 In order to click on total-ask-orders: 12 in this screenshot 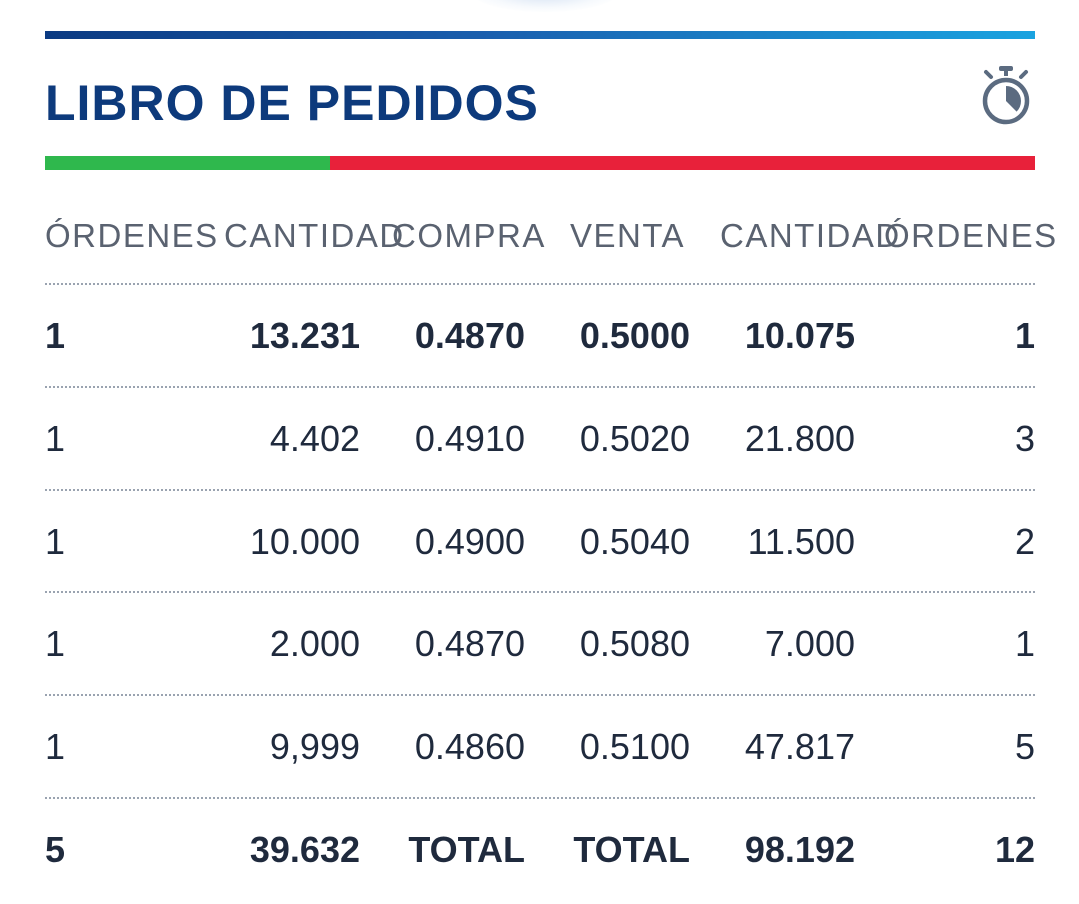, I will do `click(1014, 849)`.